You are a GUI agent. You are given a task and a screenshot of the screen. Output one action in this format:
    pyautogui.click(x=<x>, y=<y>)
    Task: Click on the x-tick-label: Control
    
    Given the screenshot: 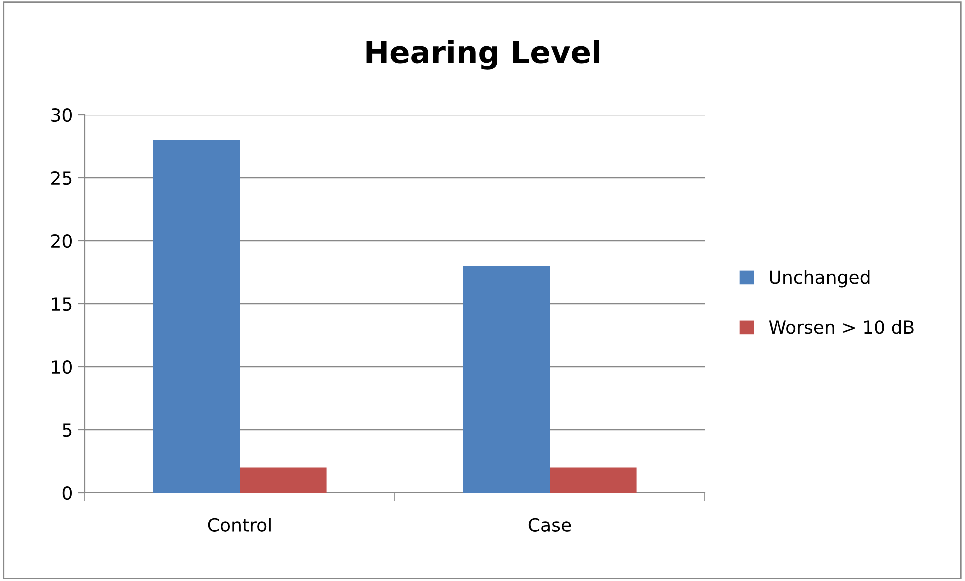 What is the action you would take?
    pyautogui.click(x=239, y=525)
    